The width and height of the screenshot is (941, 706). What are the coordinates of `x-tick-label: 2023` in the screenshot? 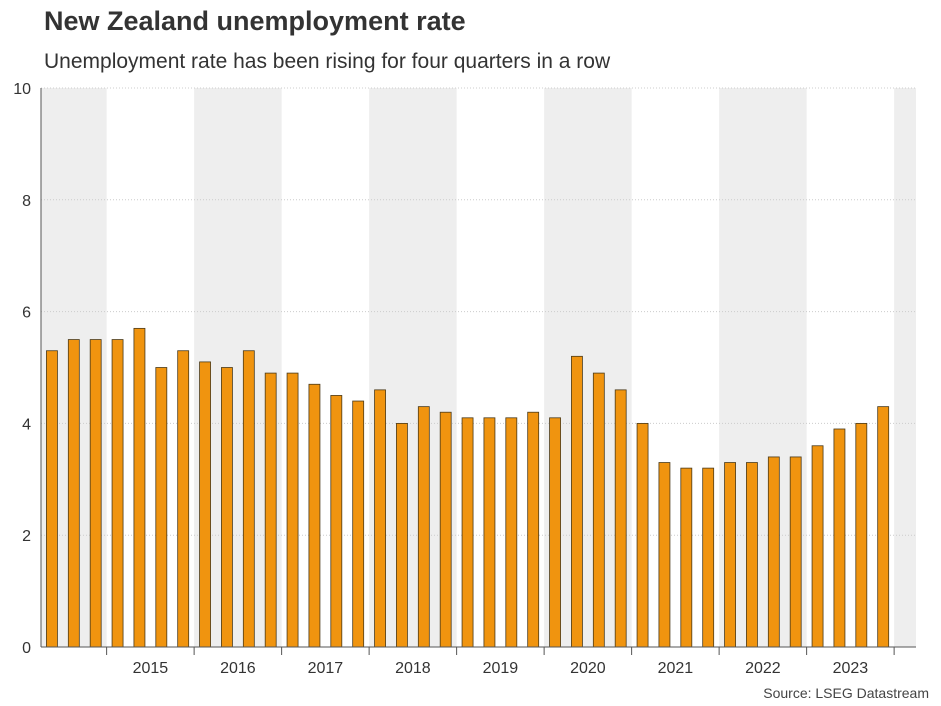 It's located at (851, 668).